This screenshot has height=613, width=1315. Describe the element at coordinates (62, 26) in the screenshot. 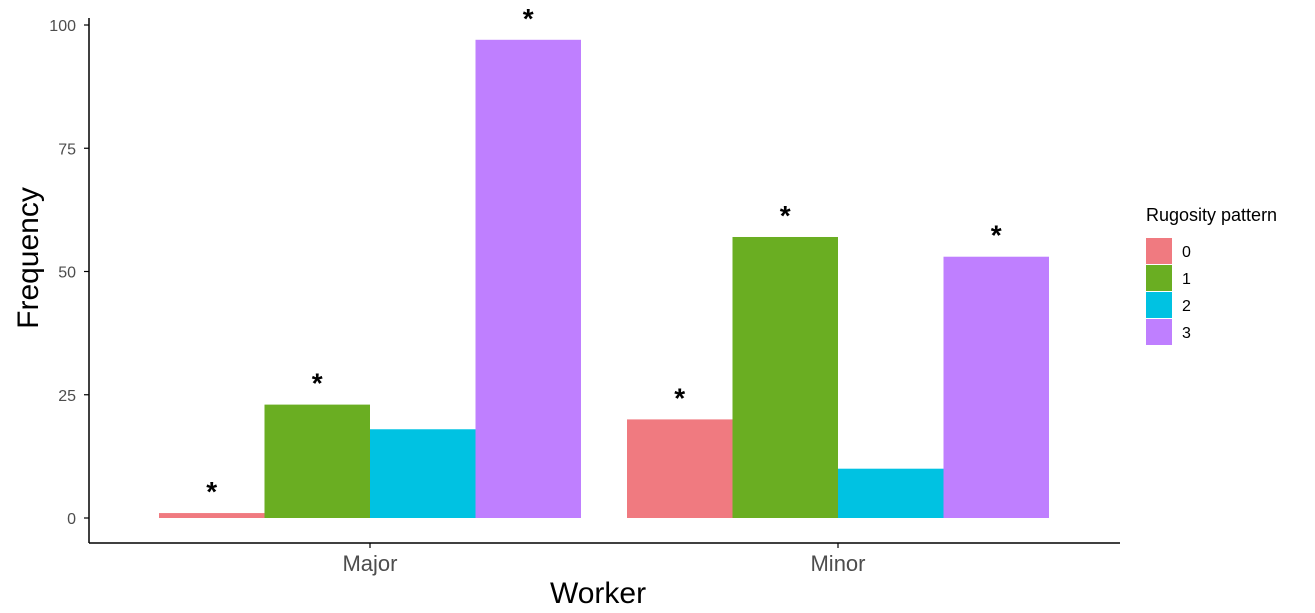

I see `y-tick-label: 100` at that location.